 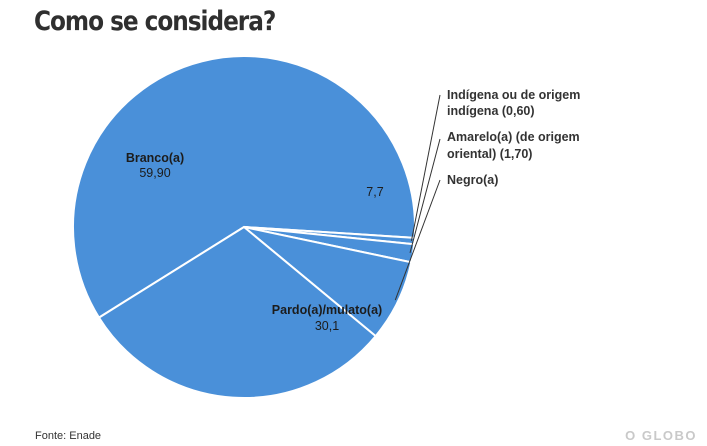 What do you see at coordinates (68, 436) in the screenshot?
I see `source-note: Fonte: Enade` at bounding box center [68, 436].